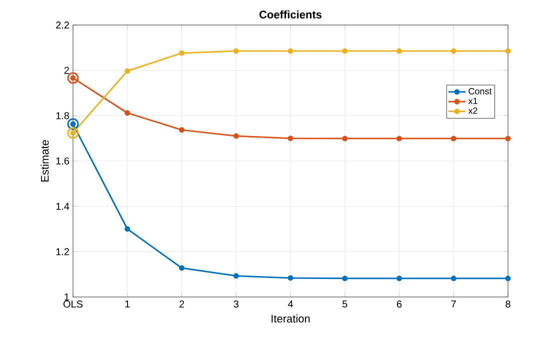  What do you see at coordinates (63, 161) in the screenshot?
I see `y-tick-label: 1.6` at bounding box center [63, 161].